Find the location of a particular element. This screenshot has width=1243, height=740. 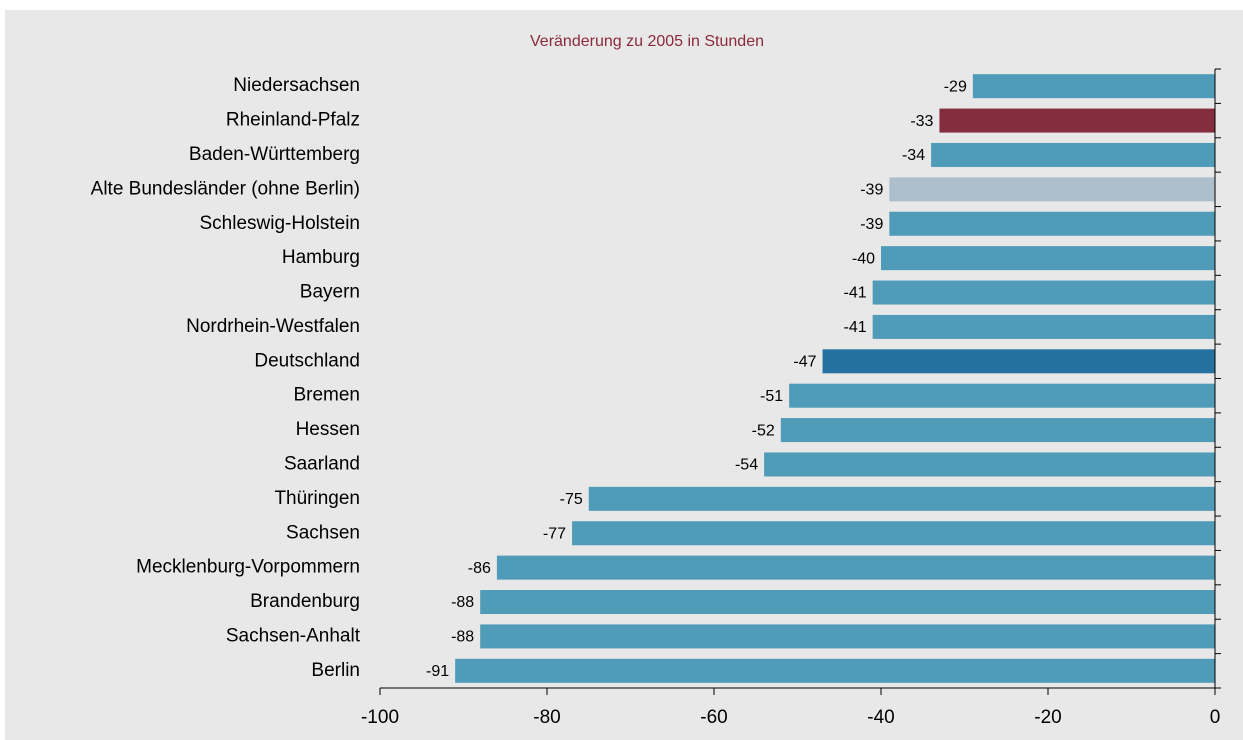

y-tick-label: Mecklenburg-Vorpommern is located at coordinates (248, 567).